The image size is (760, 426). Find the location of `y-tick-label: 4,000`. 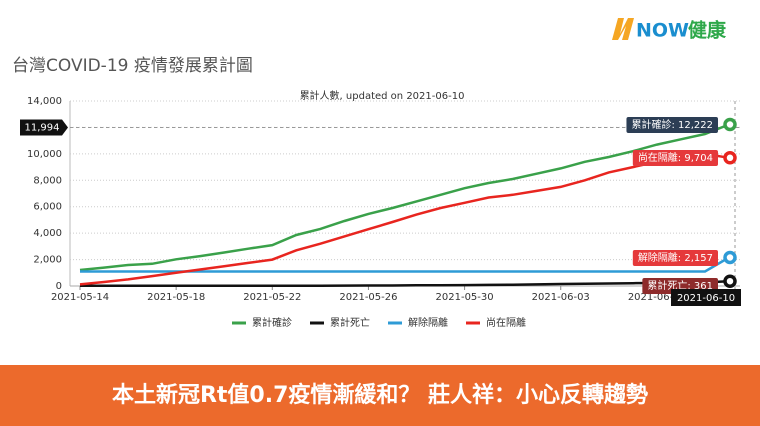

y-tick-label: 4,000 is located at coordinates (47, 233).